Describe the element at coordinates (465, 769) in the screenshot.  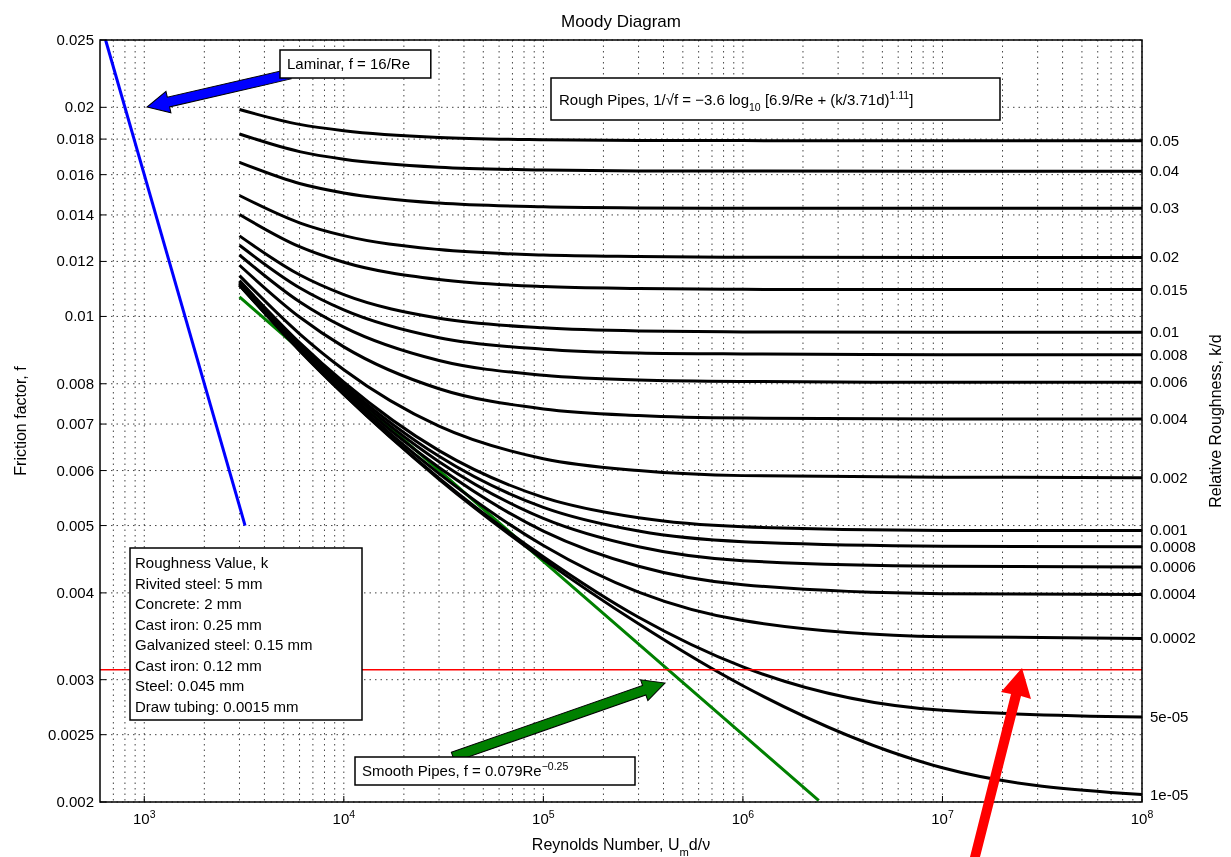
I see `annotation: Smooth Pipes, f = 0.079Re$^{−0.25}$` at that location.